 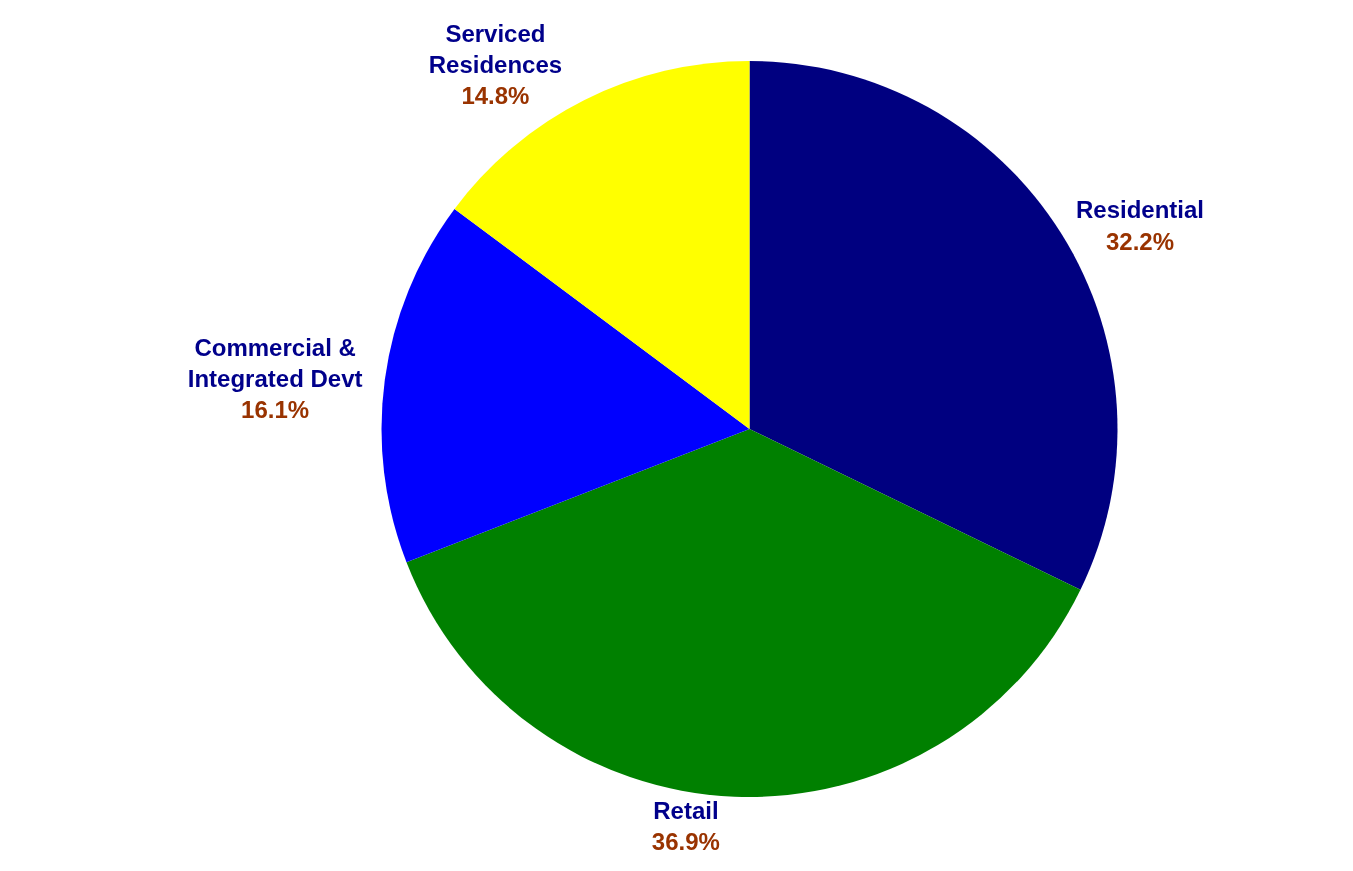 What do you see at coordinates (275, 410) in the screenshot?
I see `data-label: 16.1%` at bounding box center [275, 410].